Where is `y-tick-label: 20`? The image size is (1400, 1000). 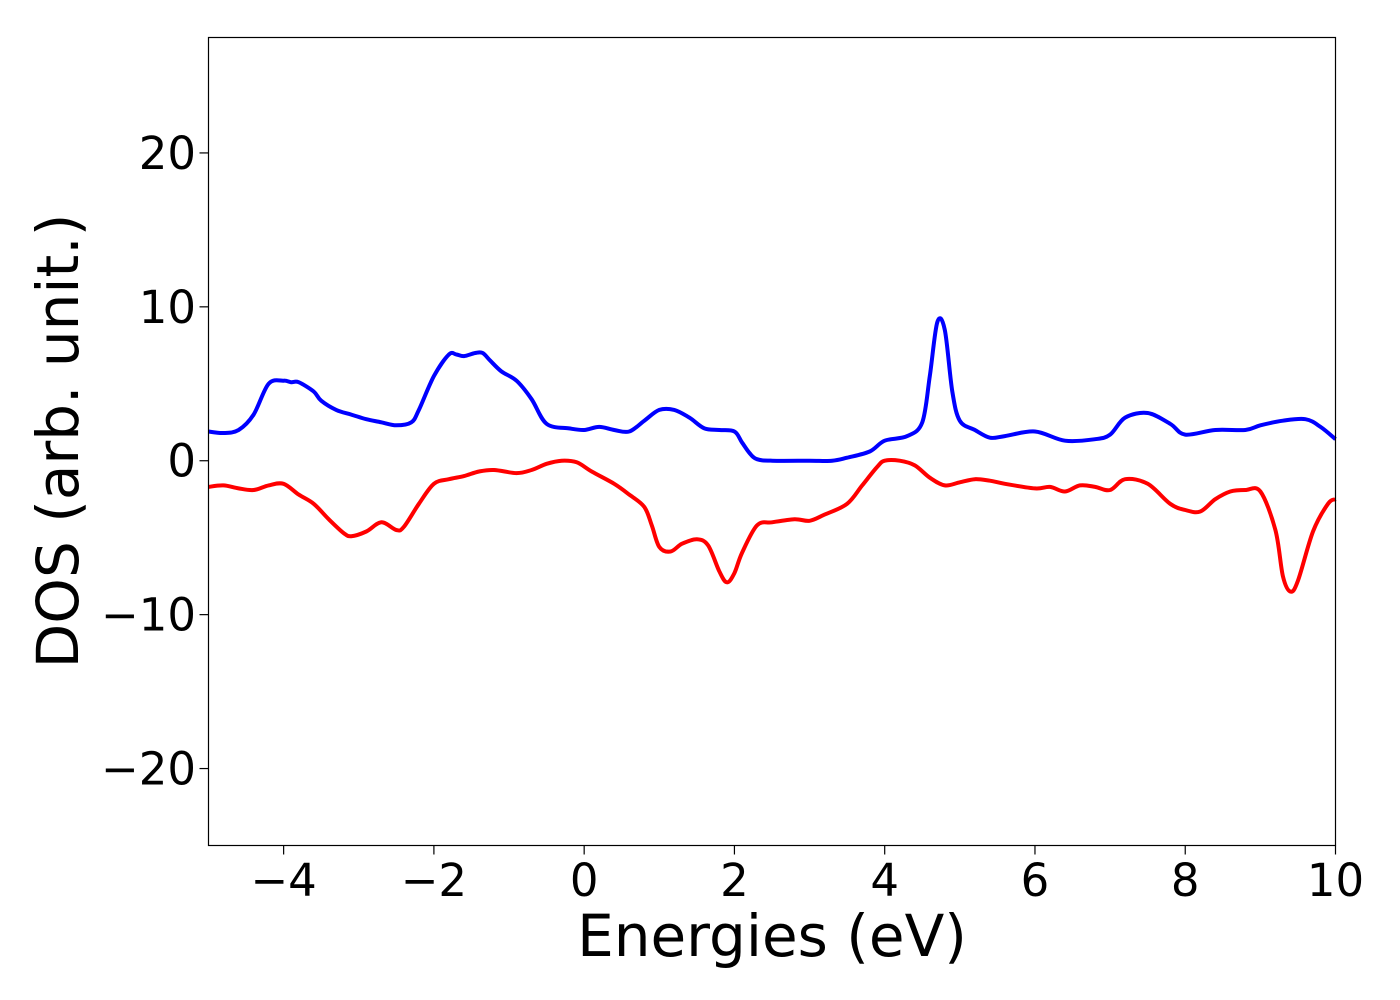 y-tick-label: 20 is located at coordinates (167, 153).